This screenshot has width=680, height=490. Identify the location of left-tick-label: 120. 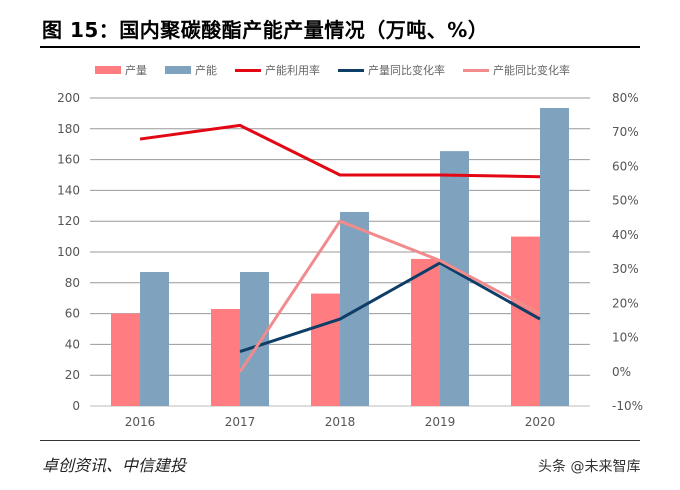
(68, 221).